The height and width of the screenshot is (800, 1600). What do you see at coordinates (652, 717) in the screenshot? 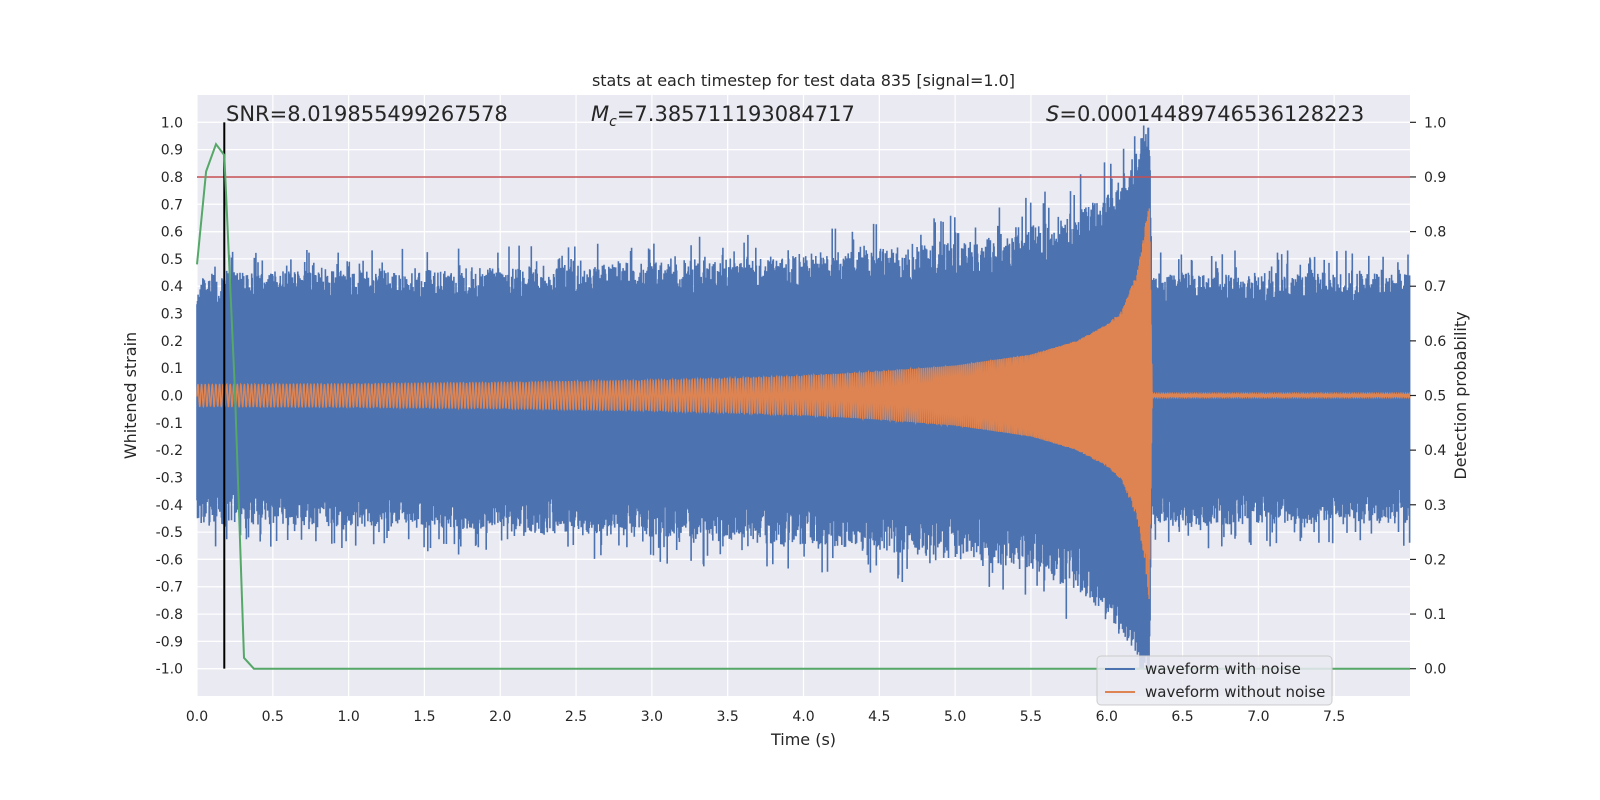
I see `x-tick-label: 3.0` at bounding box center [652, 717].